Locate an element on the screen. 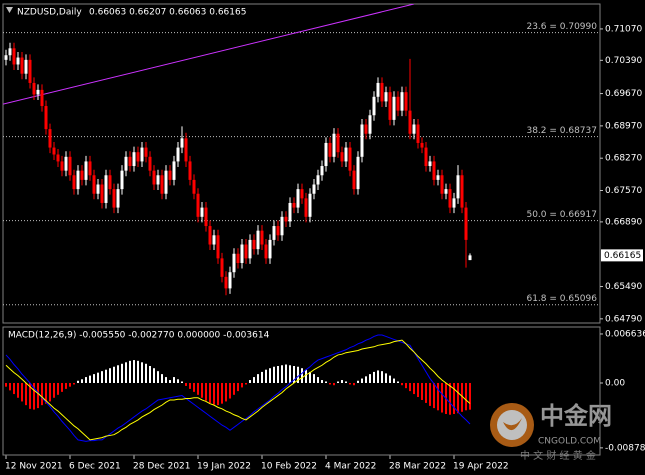 This screenshot has height=475, width=645. x-tick-label: 4 Mar 2022 is located at coordinates (350, 467).